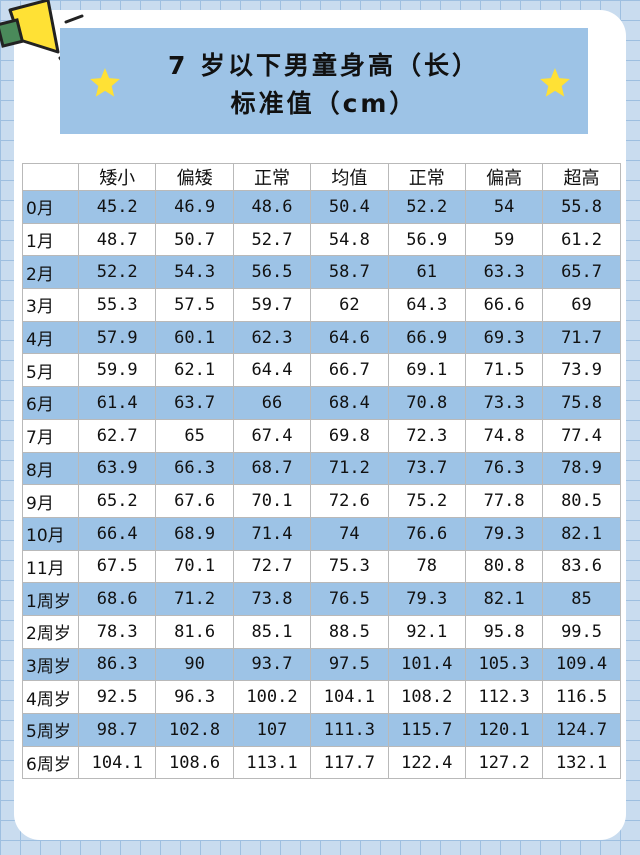 This screenshot has width=640, height=855. Describe the element at coordinates (581, 177) in the screenshot. I see `header-very-tall: 超高` at that location.